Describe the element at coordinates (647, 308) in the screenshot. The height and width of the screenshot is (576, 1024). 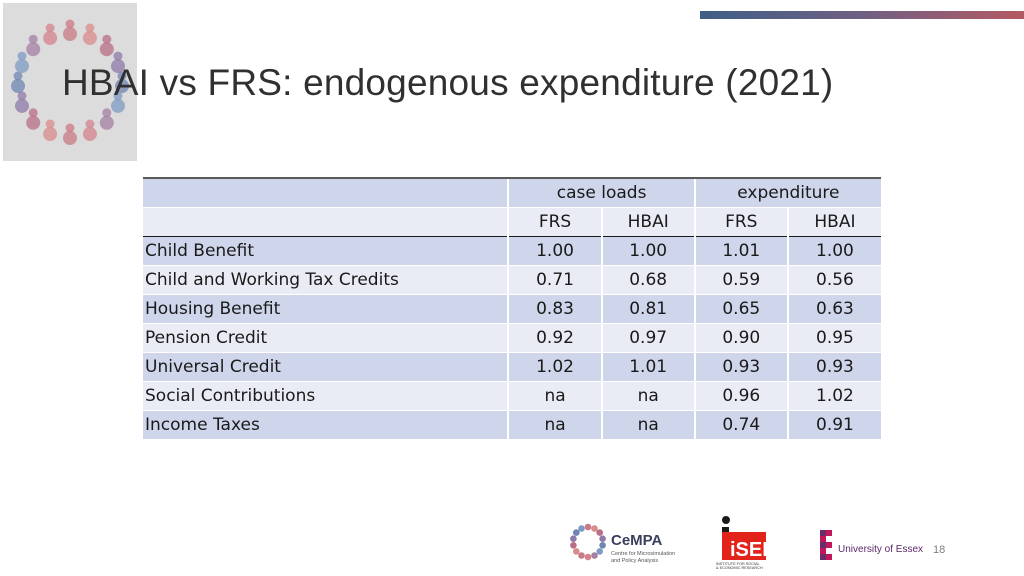
I see `row-value: 0.81` at that location.